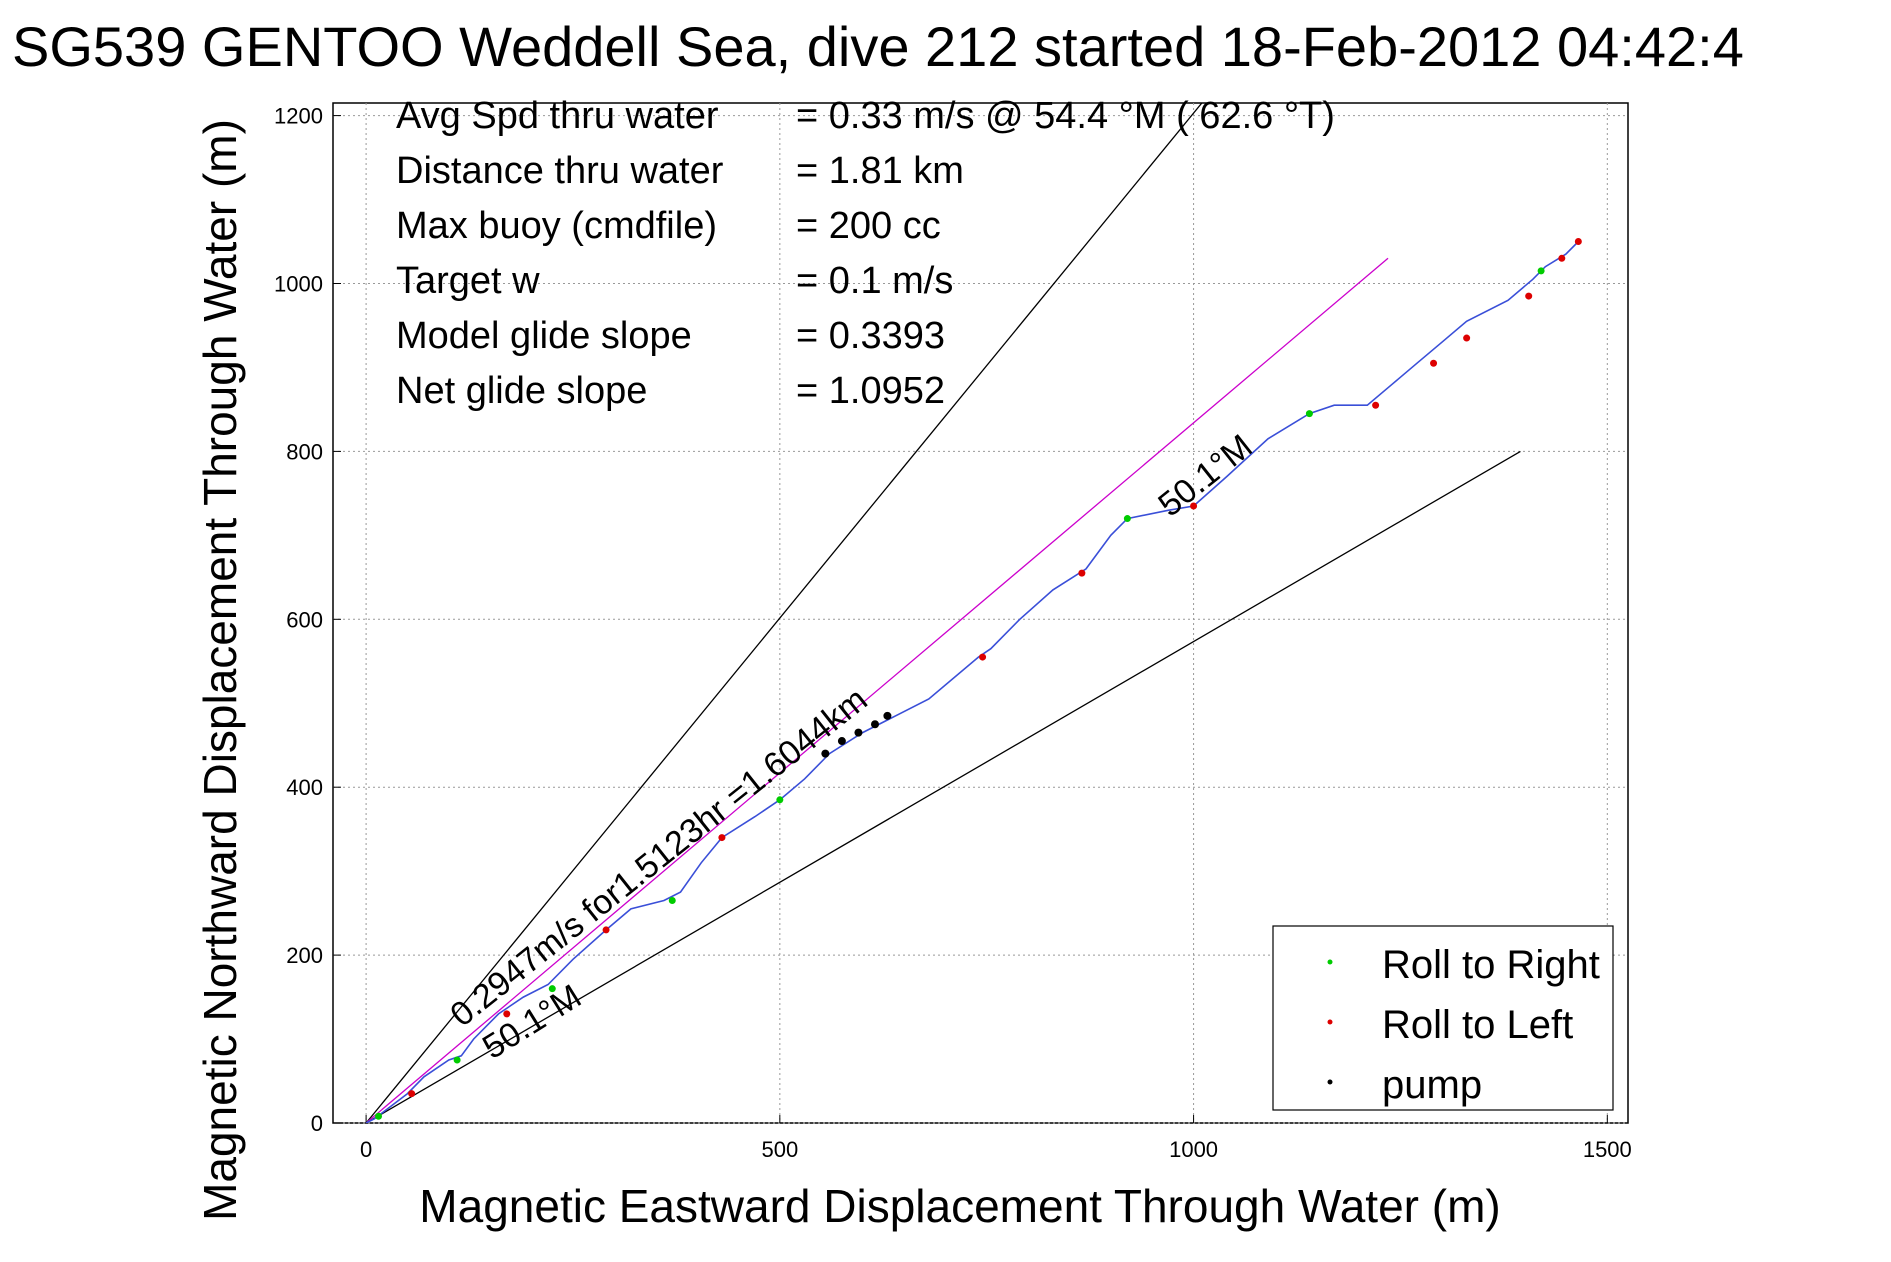  What do you see at coordinates (468, 281) in the screenshot?
I see `info-label: Target w` at bounding box center [468, 281].